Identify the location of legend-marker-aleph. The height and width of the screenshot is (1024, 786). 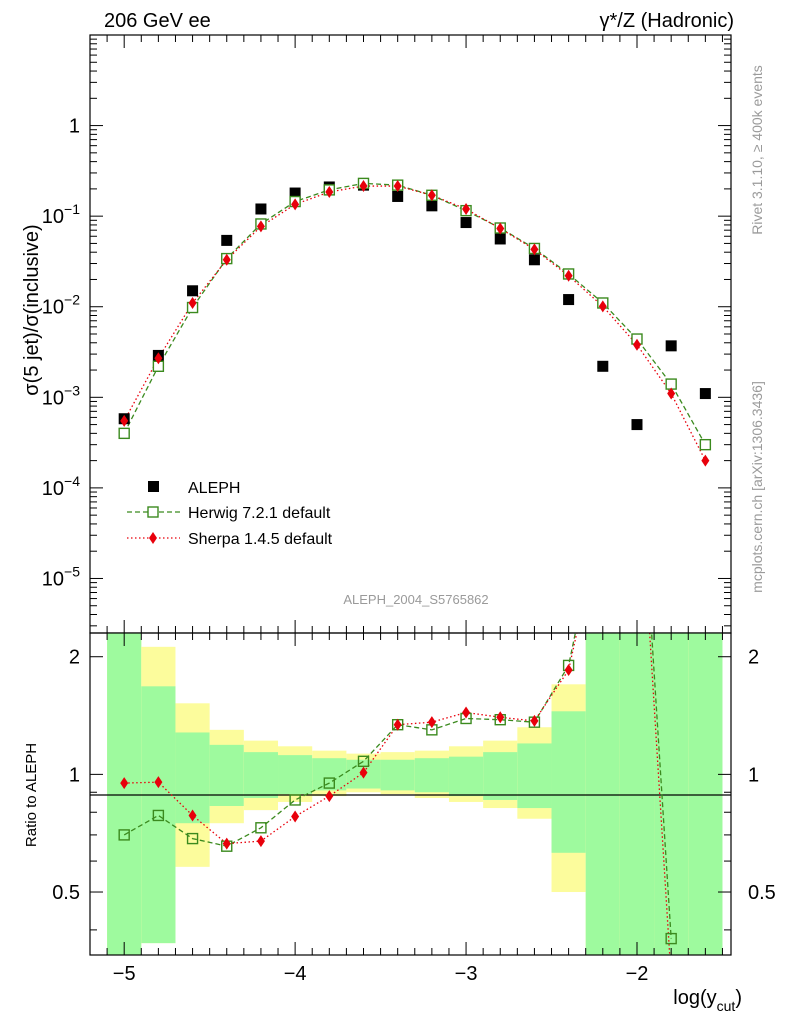
(153, 486).